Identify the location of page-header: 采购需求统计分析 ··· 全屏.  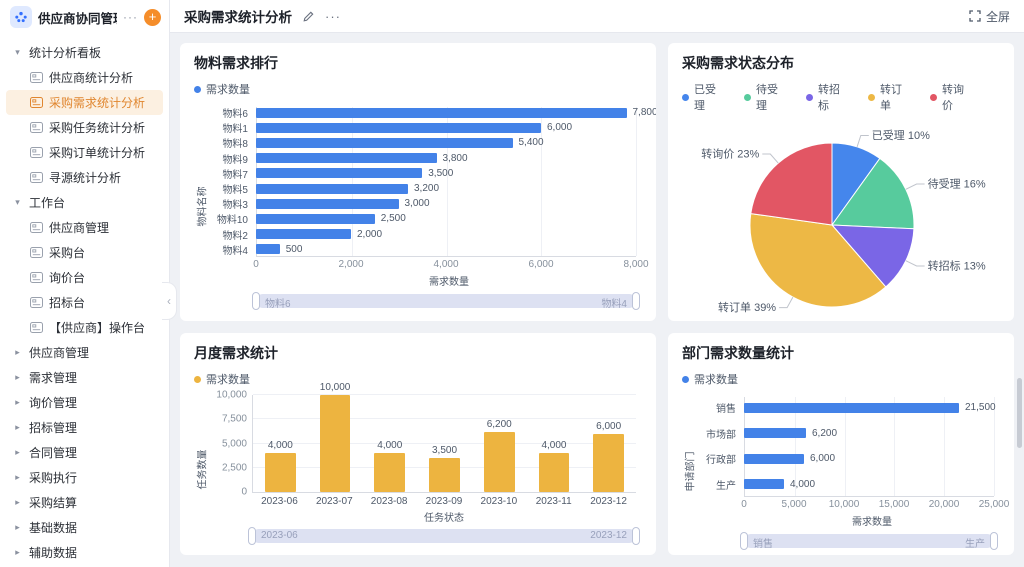
(597, 16).